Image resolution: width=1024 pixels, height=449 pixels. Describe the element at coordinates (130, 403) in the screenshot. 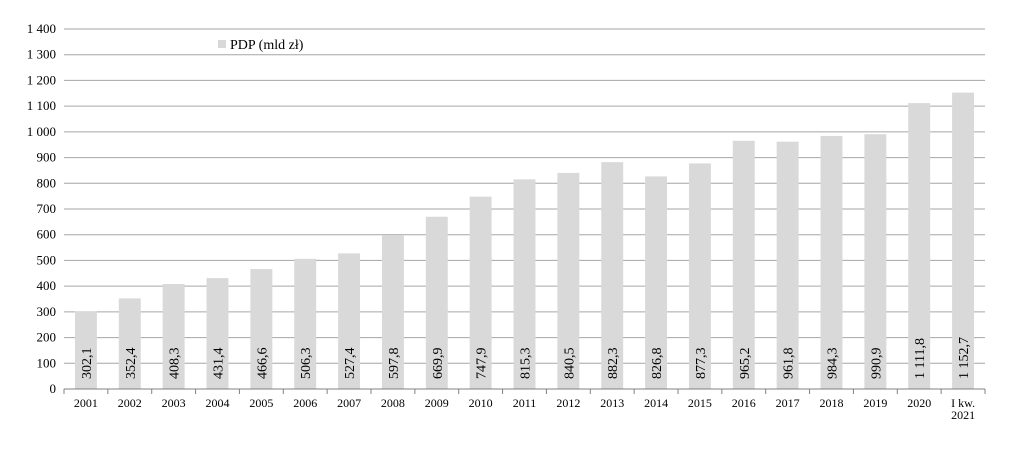

I see `x-tick-label: 2002` at that location.